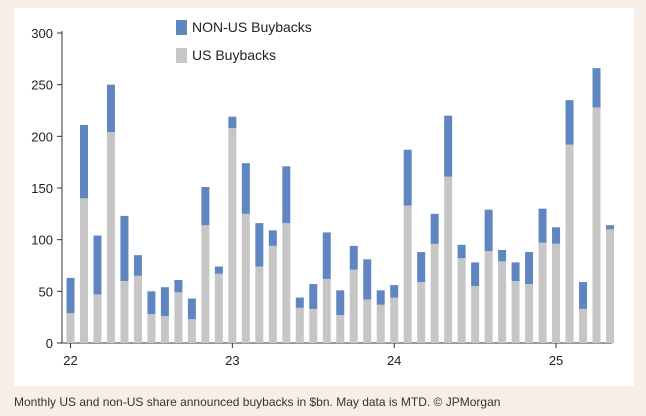 The height and width of the screenshot is (416, 646). Describe the element at coordinates (181, 27) in the screenshot. I see `legend-swatch-non-us` at that location.